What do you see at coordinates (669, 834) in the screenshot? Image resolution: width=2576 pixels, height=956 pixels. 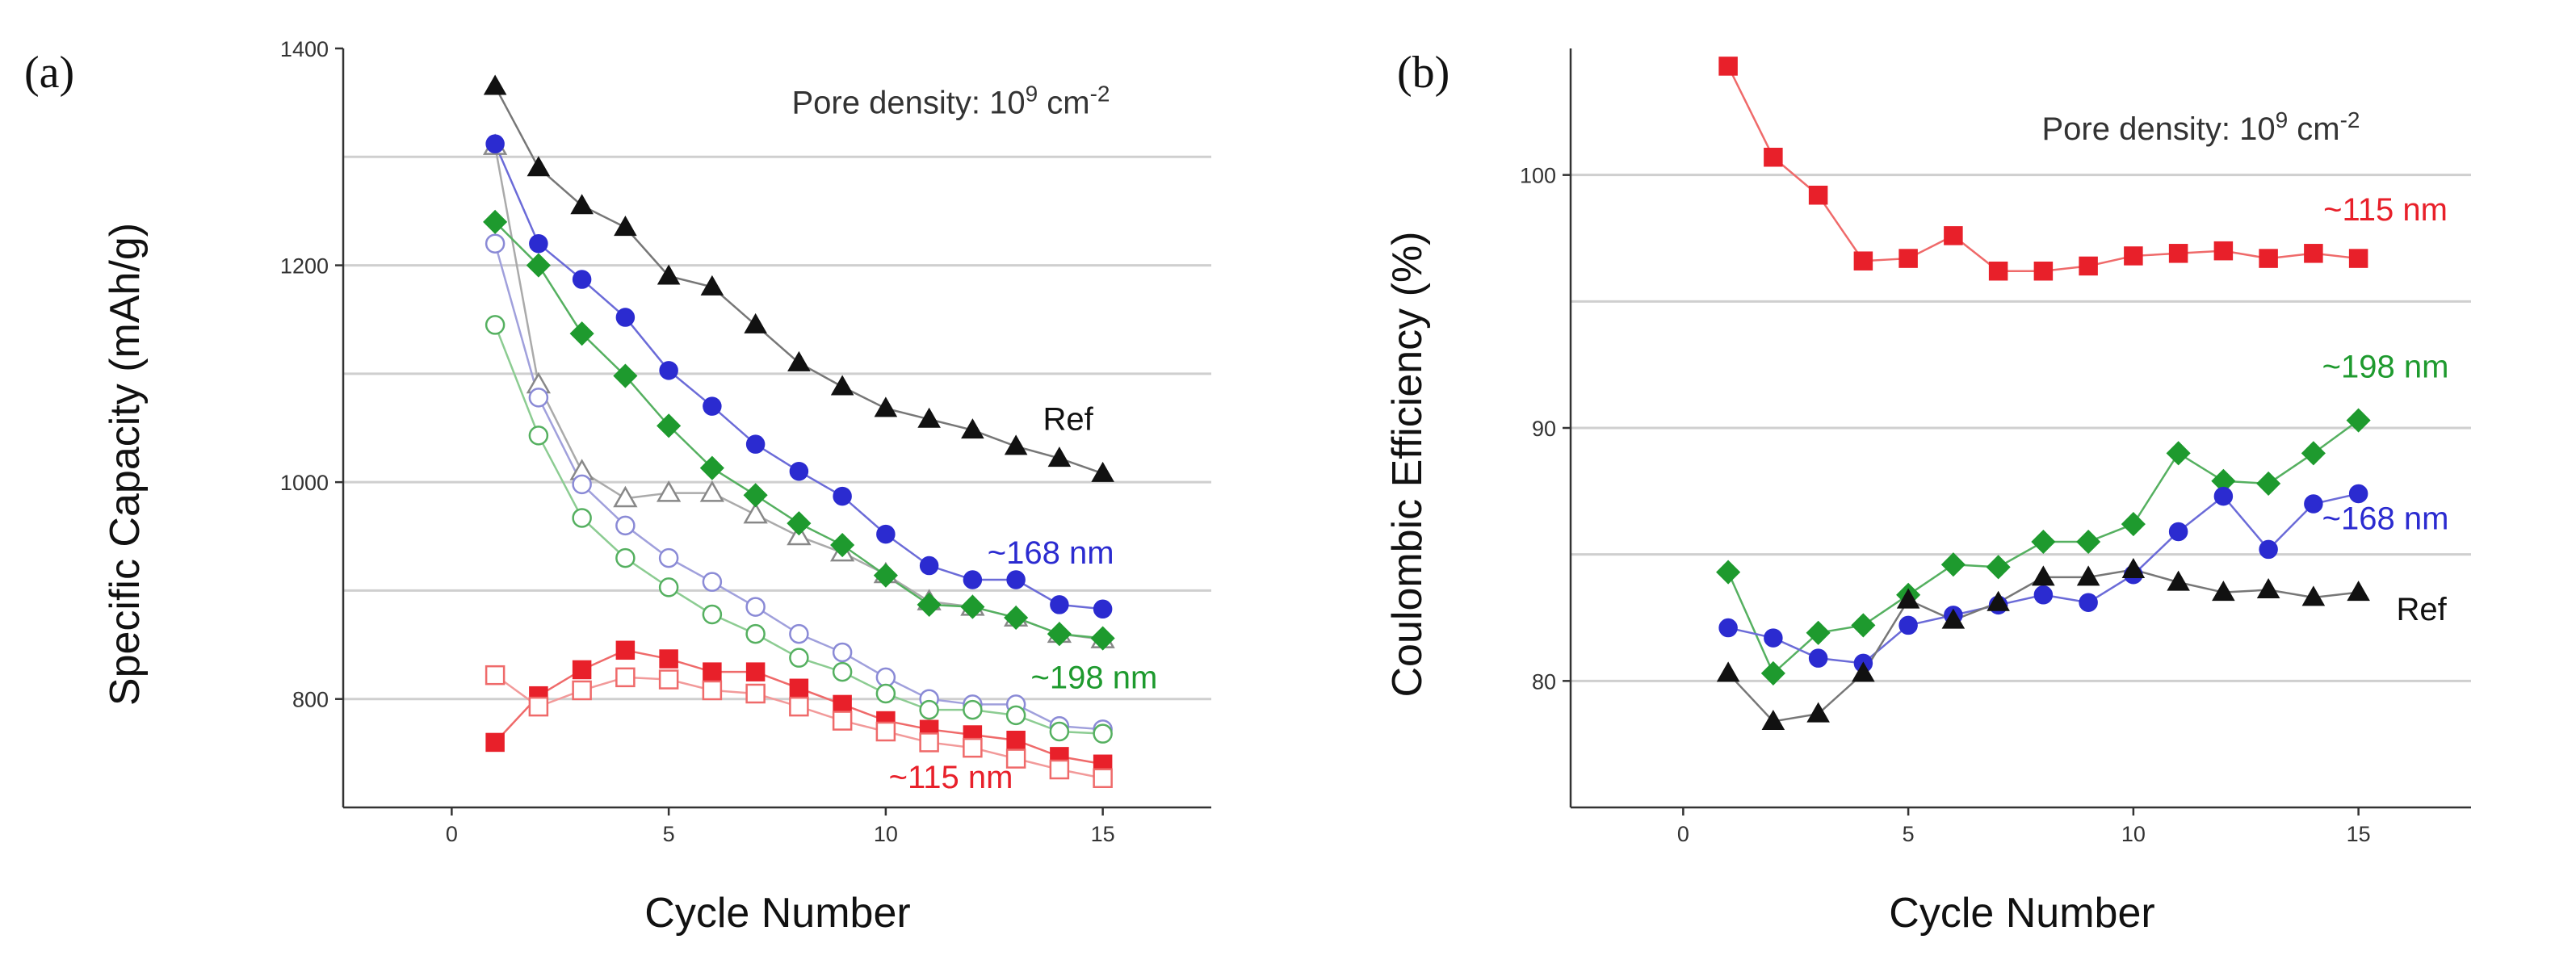 I see `x-tick-label: 5` at bounding box center [669, 834].